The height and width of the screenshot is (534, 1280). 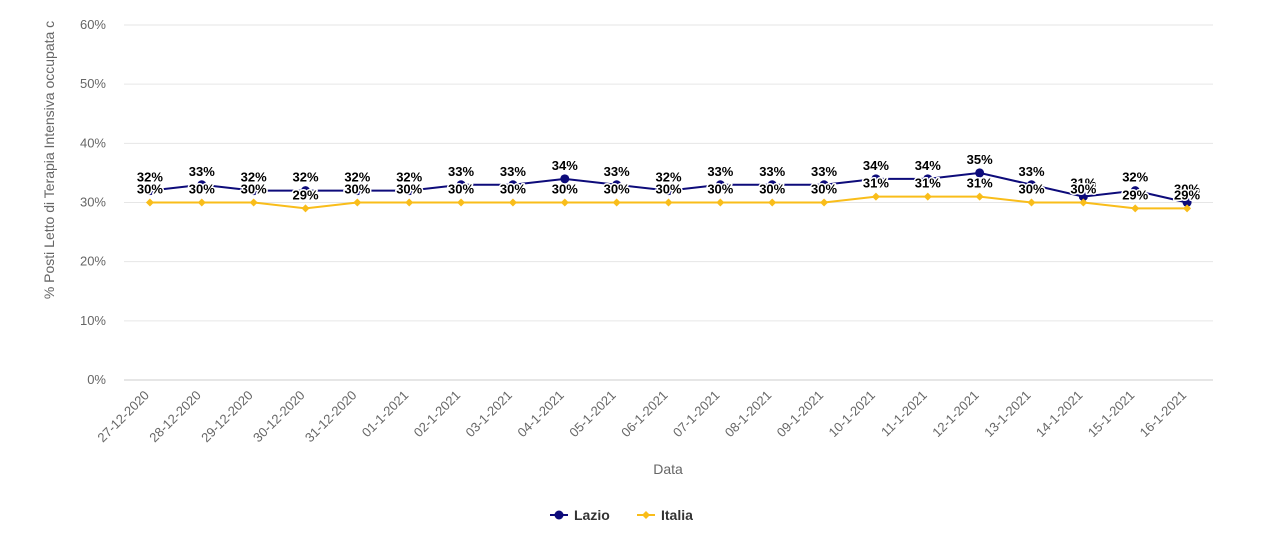 I want to click on y-tick-label: 30%, so click(x=93, y=202).